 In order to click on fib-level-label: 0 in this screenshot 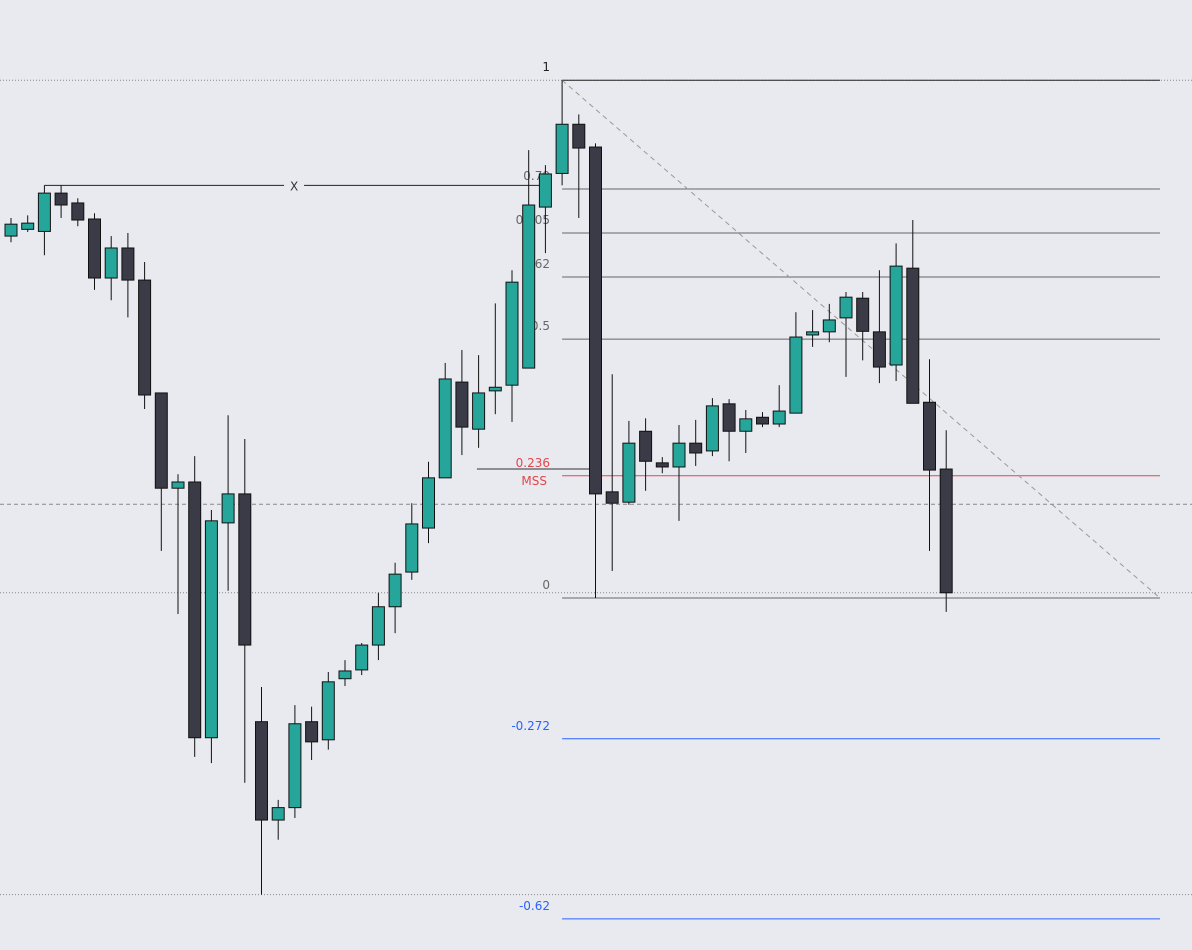, I will do `click(546, 585)`.